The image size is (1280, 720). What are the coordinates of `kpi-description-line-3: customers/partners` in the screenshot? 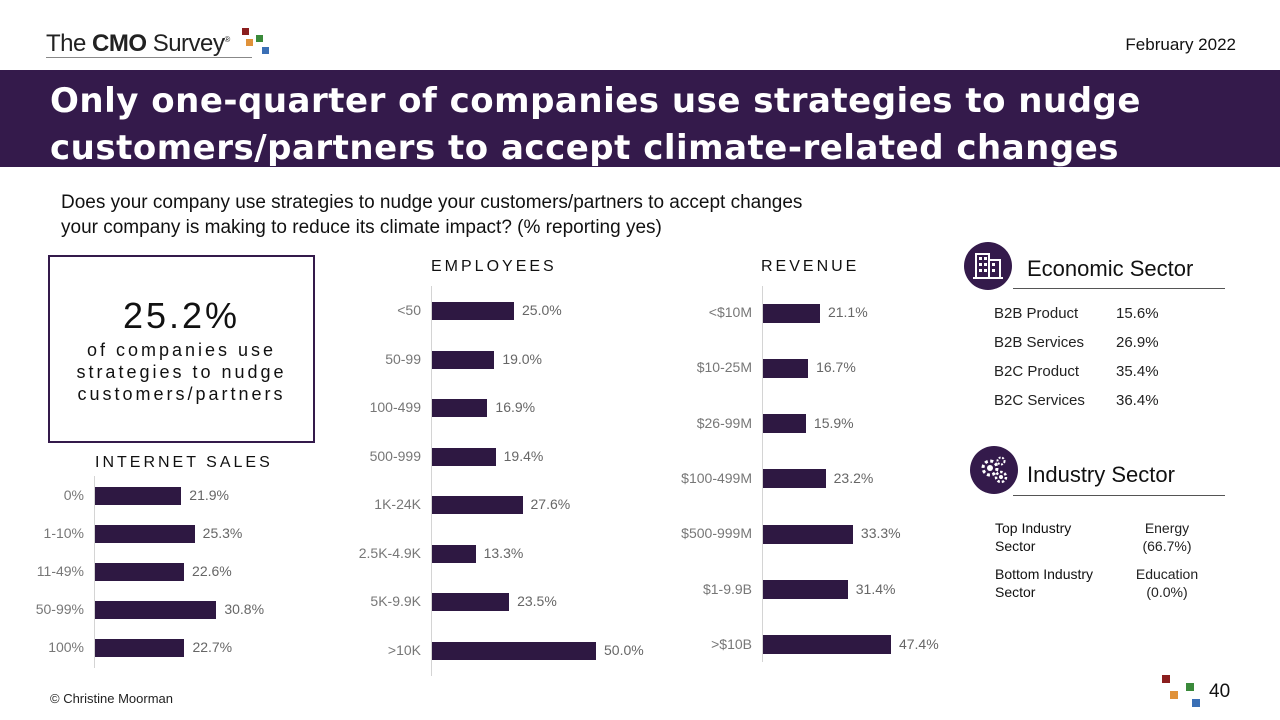 It's located at (181, 394).